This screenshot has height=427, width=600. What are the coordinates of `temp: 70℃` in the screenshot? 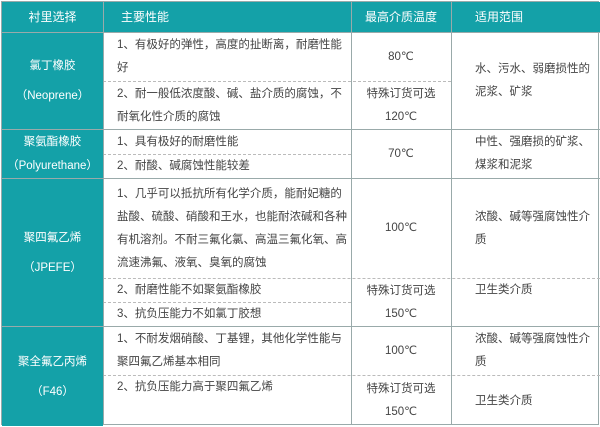 It's located at (401, 153).